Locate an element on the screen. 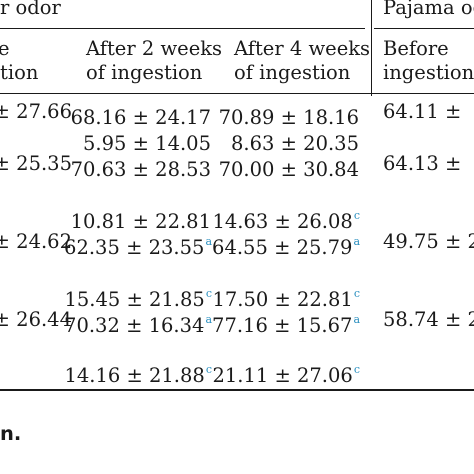 The height and width of the screenshot is (474, 474). group-rule-right is located at coordinates (424, 28).